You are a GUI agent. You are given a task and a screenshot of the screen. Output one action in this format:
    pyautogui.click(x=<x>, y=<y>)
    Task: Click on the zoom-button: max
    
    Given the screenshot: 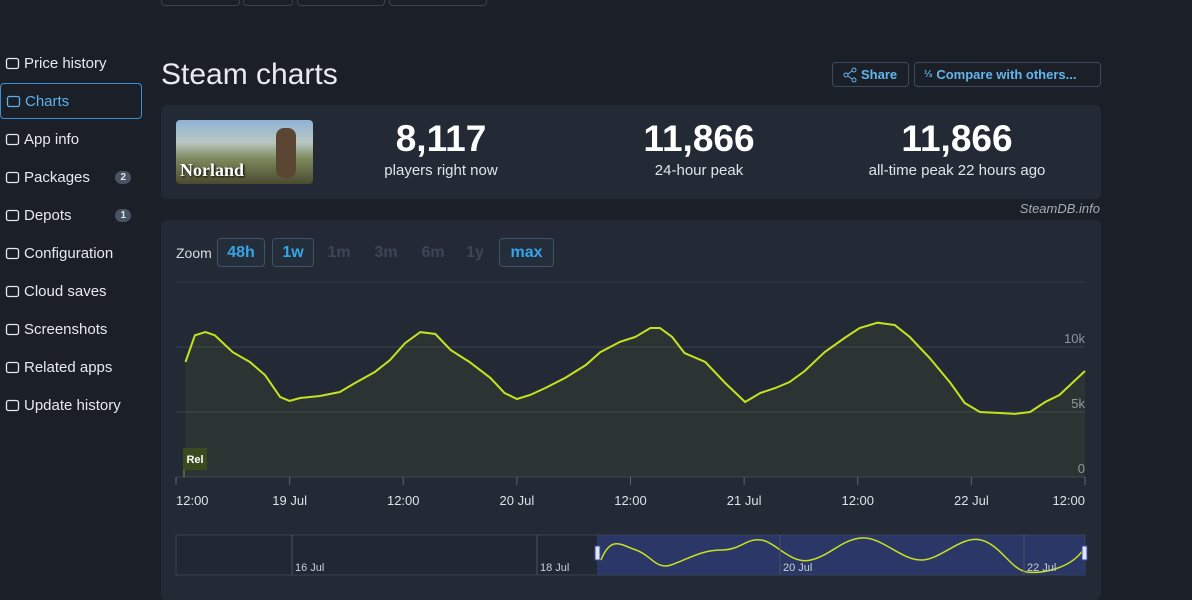 What is the action you would take?
    pyautogui.click(x=526, y=252)
    